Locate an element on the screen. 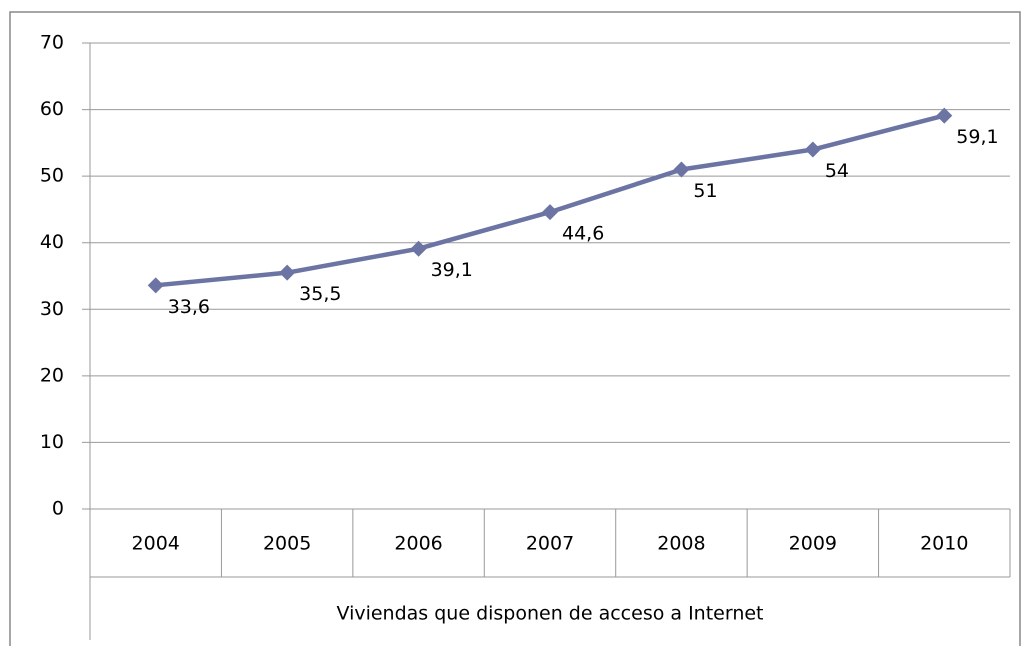 The width and height of the screenshot is (1028, 646). data-label: 59,1 is located at coordinates (977, 137).